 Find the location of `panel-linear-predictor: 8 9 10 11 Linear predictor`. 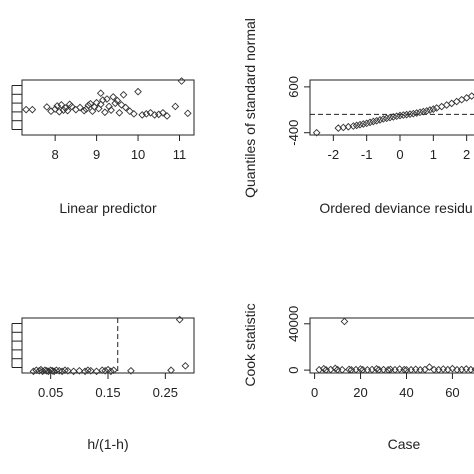

panel-linear-predictor: 8 9 10 11 Linear predictor is located at coordinates (103, 146).